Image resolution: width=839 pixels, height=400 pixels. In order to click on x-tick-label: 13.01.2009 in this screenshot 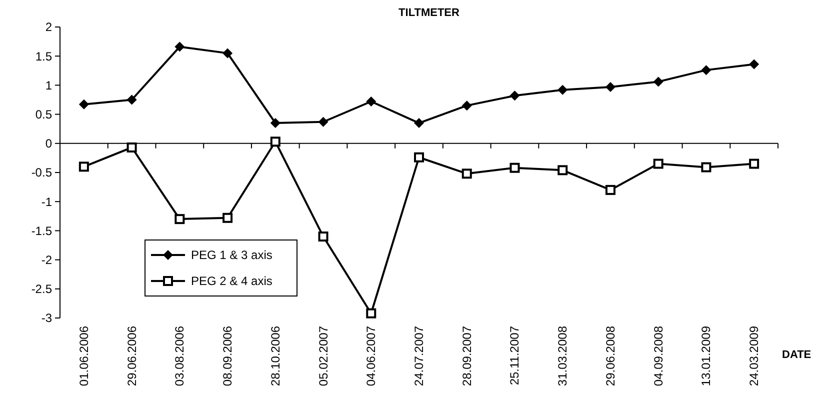, I will do `click(706, 356)`.